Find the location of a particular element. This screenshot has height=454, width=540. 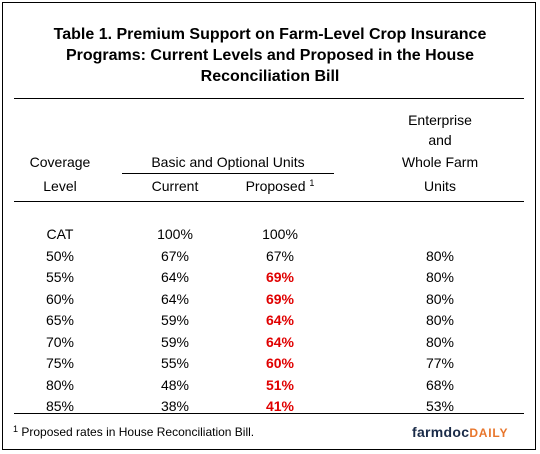

current-cell: 38% is located at coordinates (175, 406).